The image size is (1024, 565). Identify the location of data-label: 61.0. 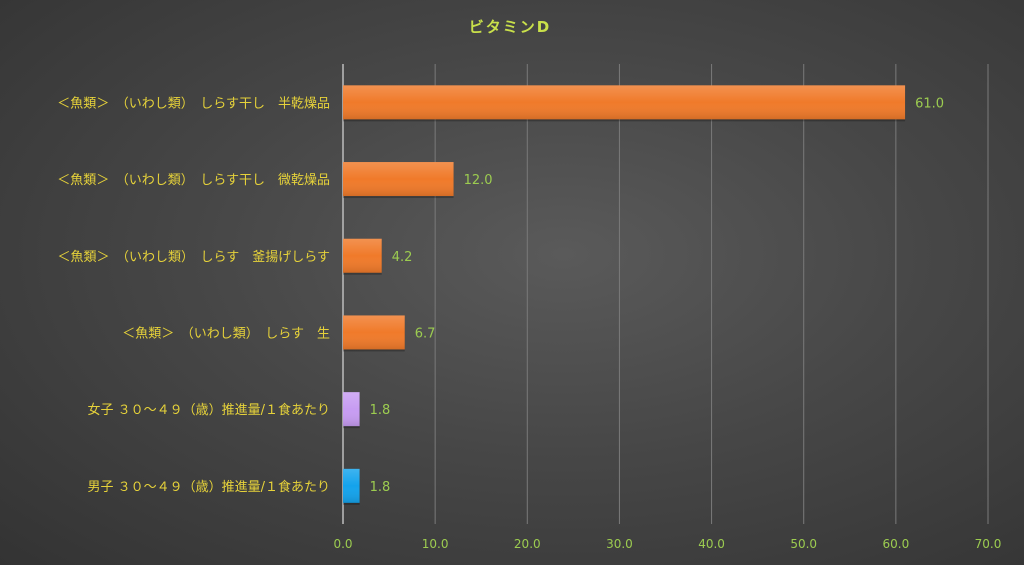
(929, 103).